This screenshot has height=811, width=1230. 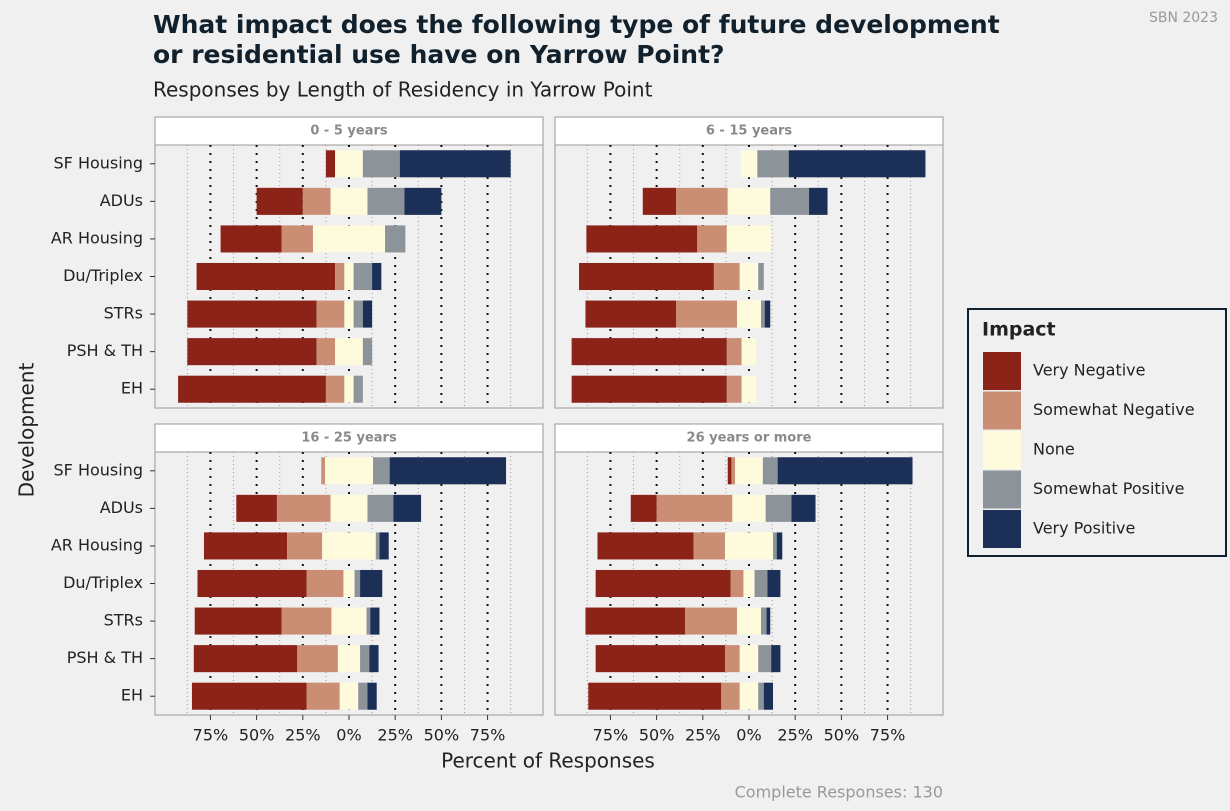 What do you see at coordinates (439, 54) in the screenshot?
I see `chart-title: or residential use have on Yarrow Point?` at bounding box center [439, 54].